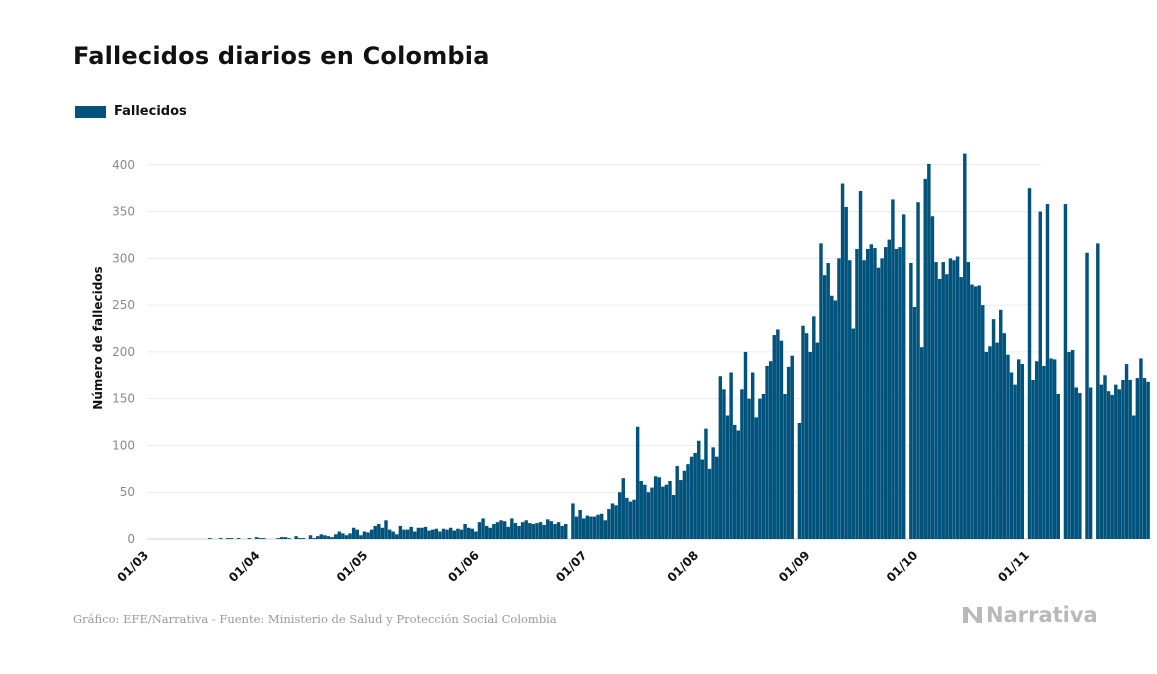  I want to click on y-tick-label: 350, so click(123, 212).